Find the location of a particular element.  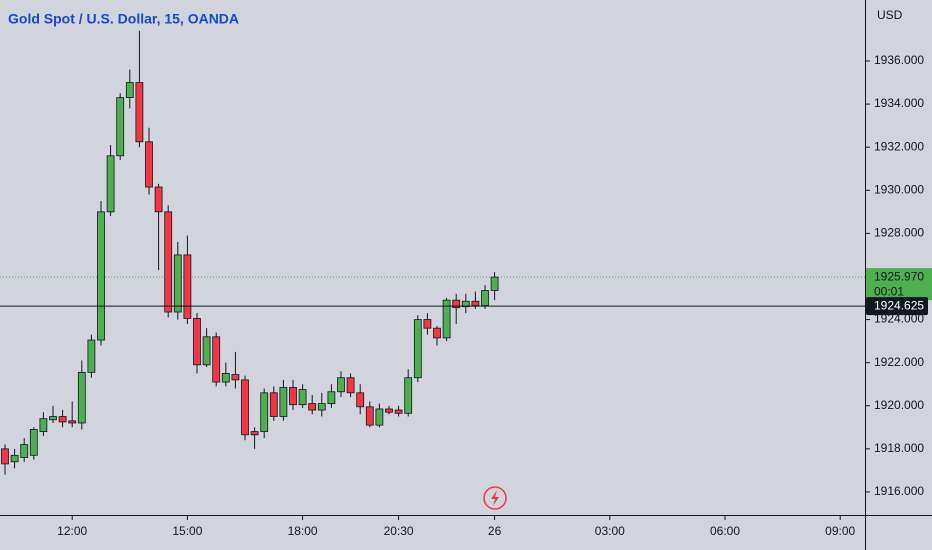

y-tick-label: 1932.000 is located at coordinates (899, 146).